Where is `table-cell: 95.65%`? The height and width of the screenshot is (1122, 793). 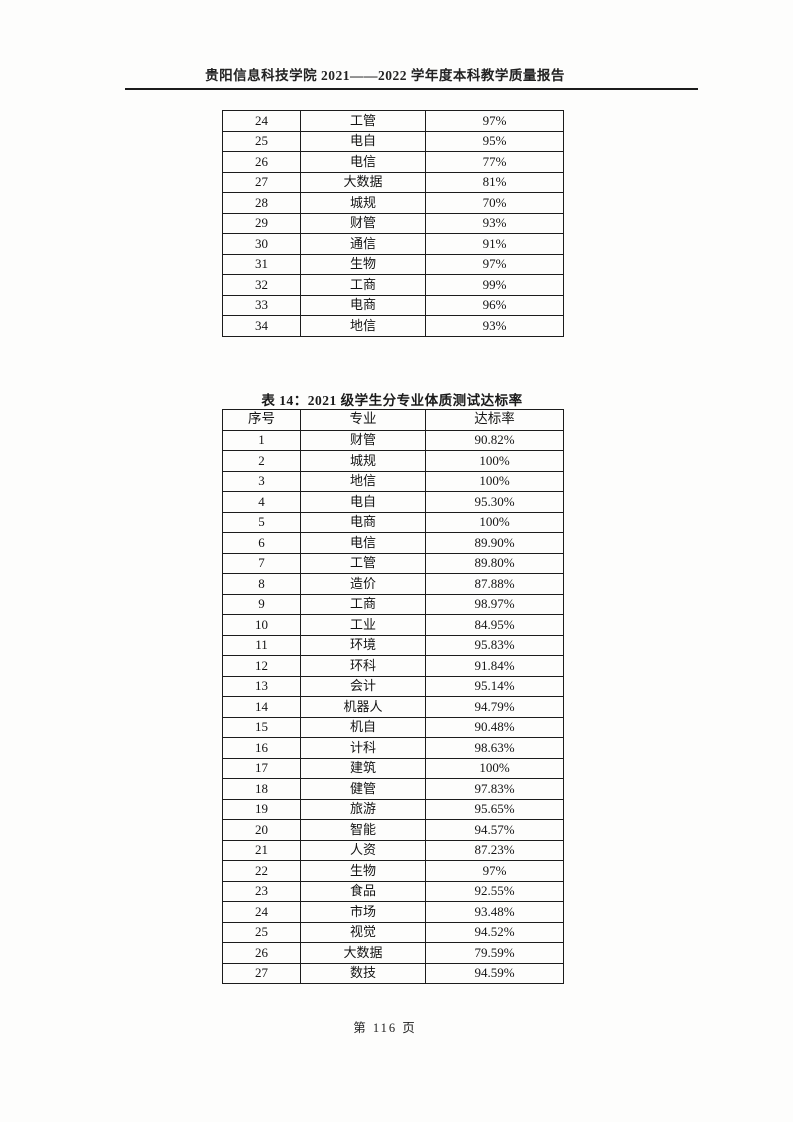
table-cell: 95.65% is located at coordinates (494, 809).